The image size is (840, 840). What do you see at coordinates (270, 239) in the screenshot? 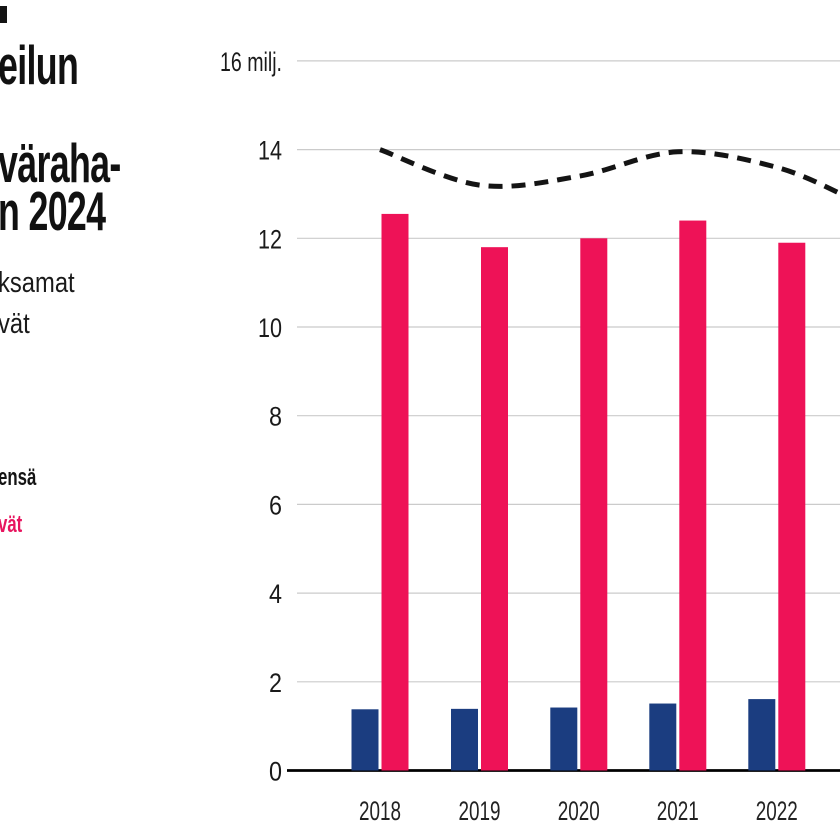
I see `y-tick-label-12: 12` at bounding box center [270, 239].